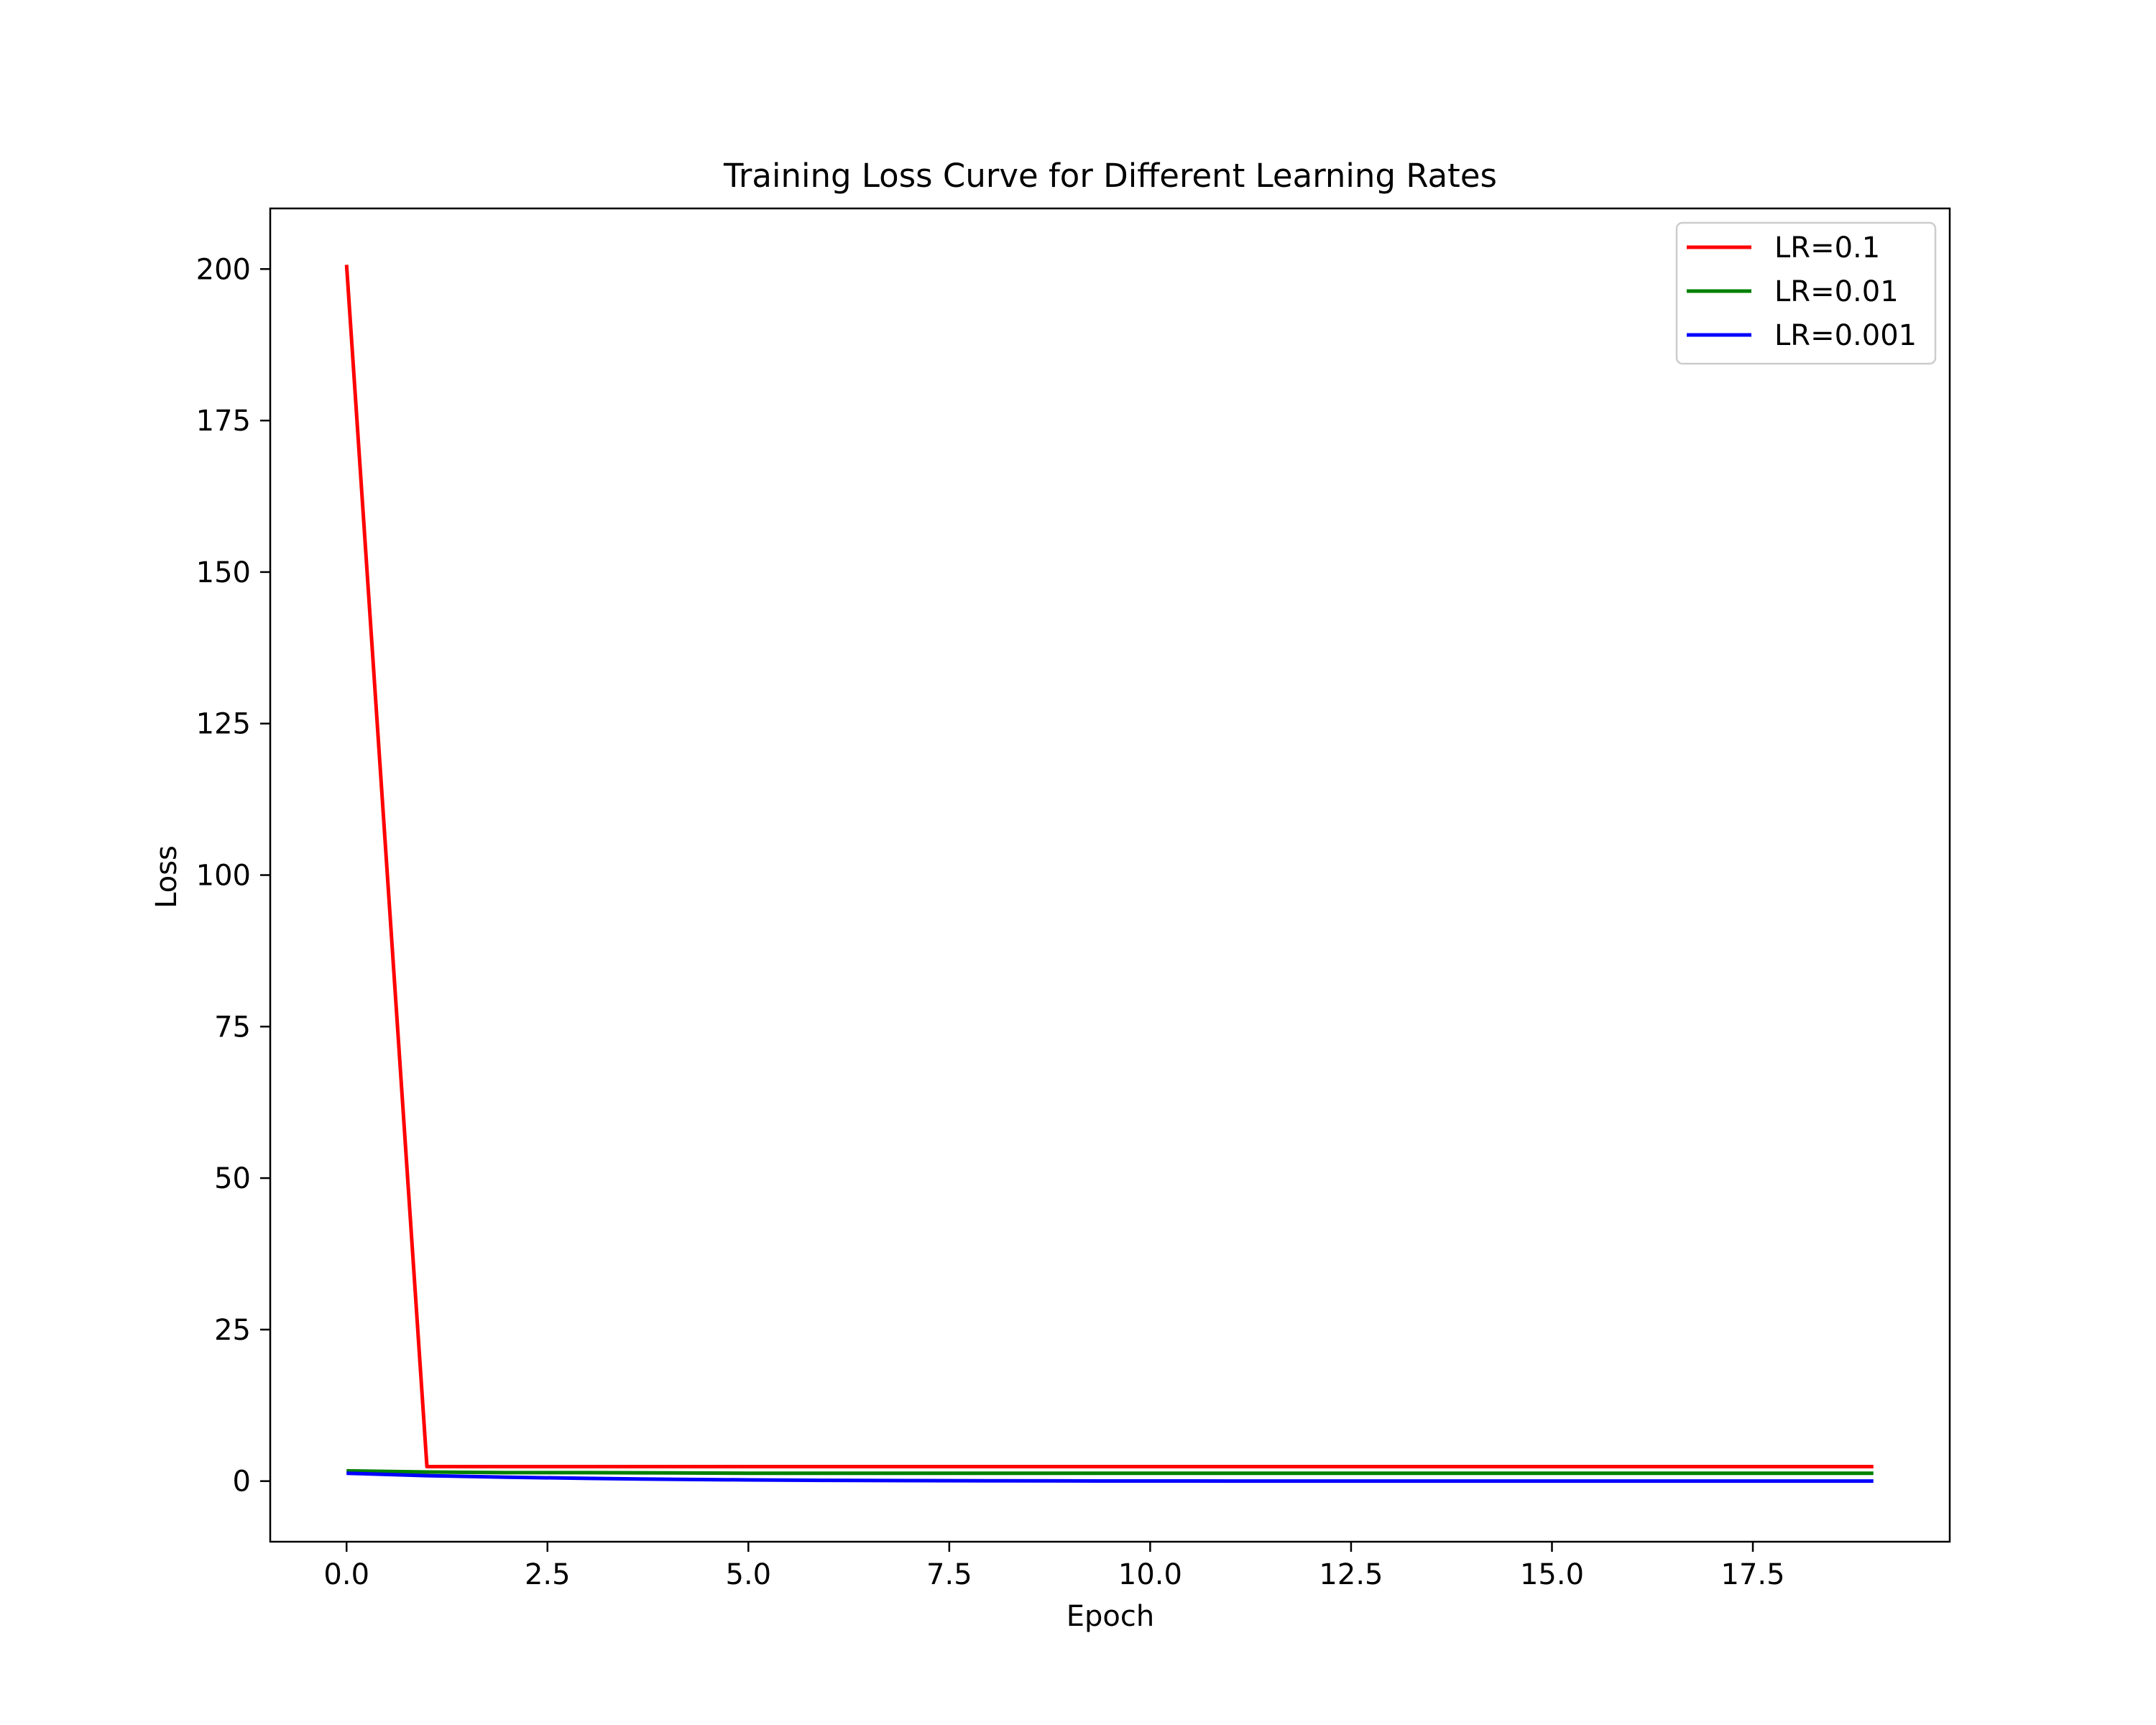 Image resolution: width=2156 pixels, height=1725 pixels. I want to click on y-tick-label: 150, so click(224, 572).